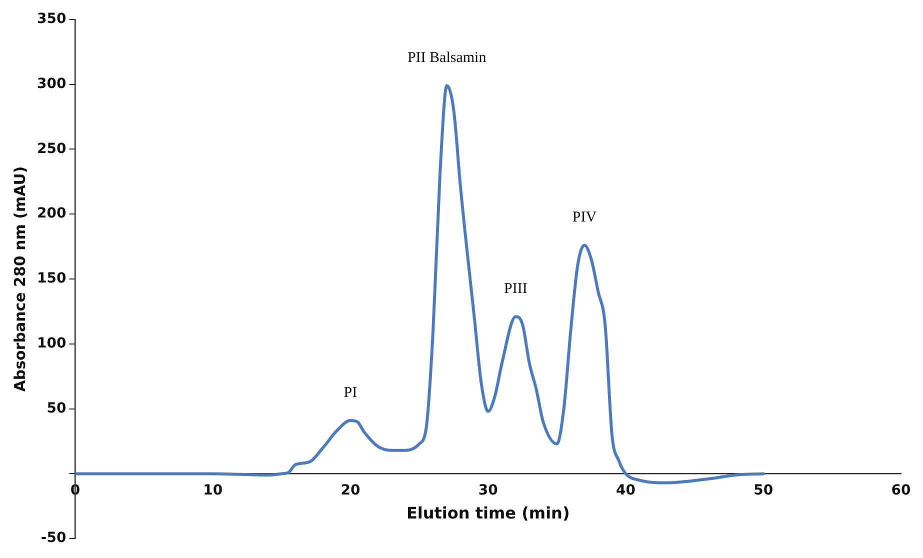 The height and width of the screenshot is (558, 923). I want to click on y-tick-label: 200, so click(51, 214).